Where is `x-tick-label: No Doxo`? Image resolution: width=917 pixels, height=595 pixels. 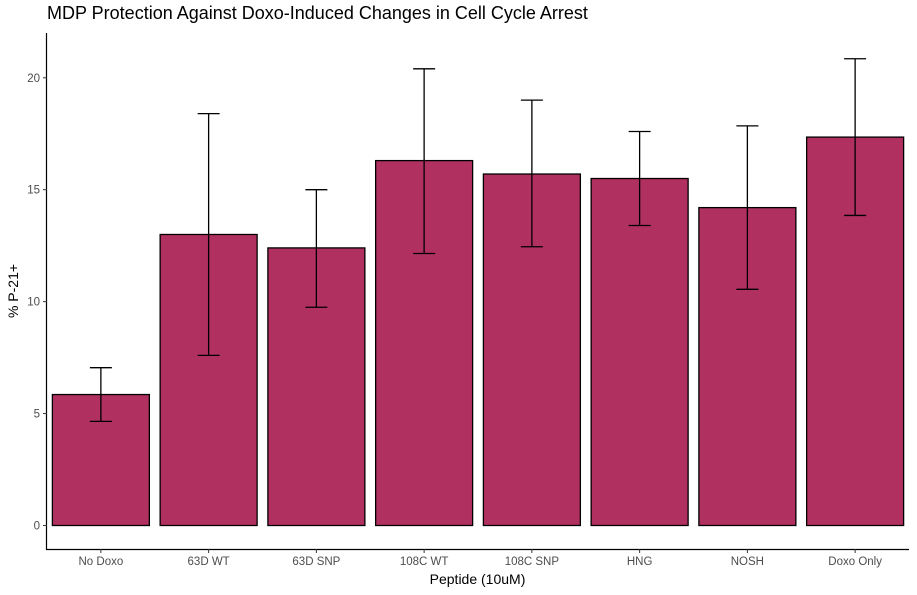
x-tick-label: No Doxo is located at coordinates (101, 562).